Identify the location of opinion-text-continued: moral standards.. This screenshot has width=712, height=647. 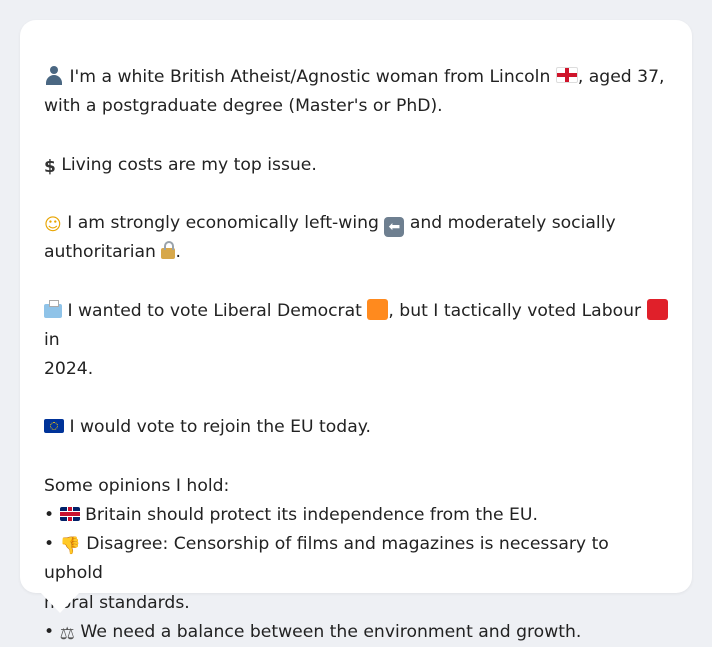
(117, 602).